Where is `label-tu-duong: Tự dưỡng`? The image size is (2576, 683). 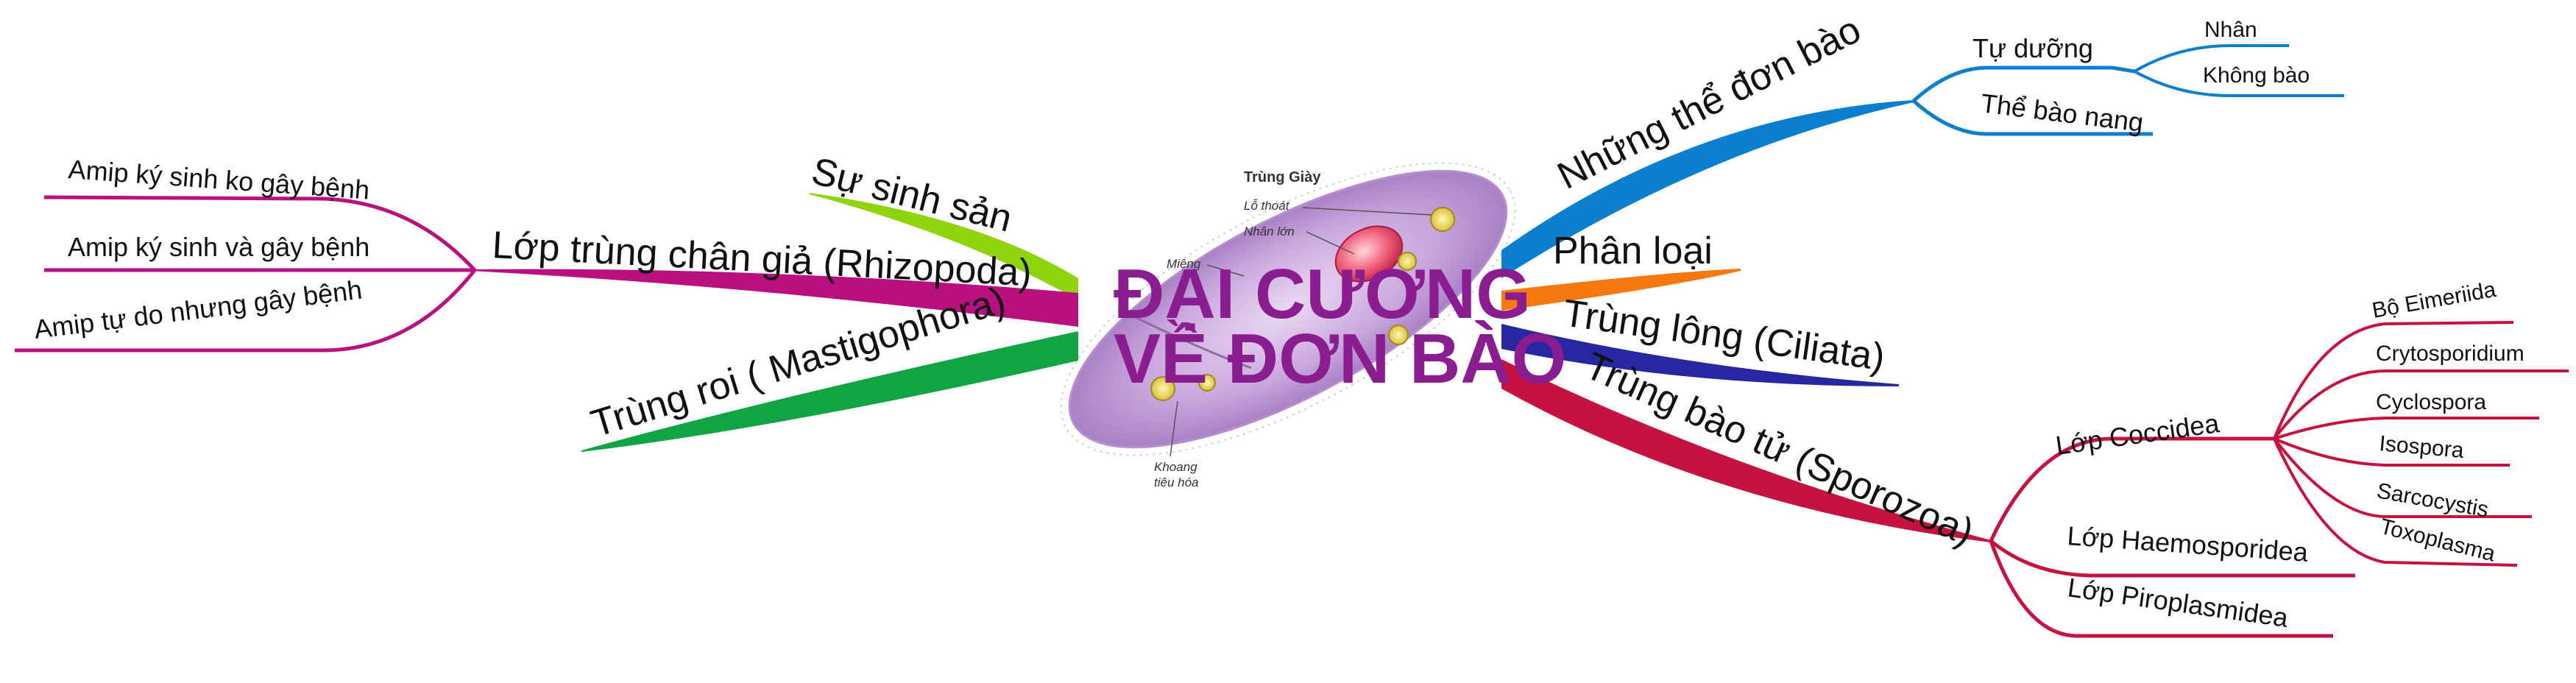 label-tu-duong: Tự dưỡng is located at coordinates (2033, 48).